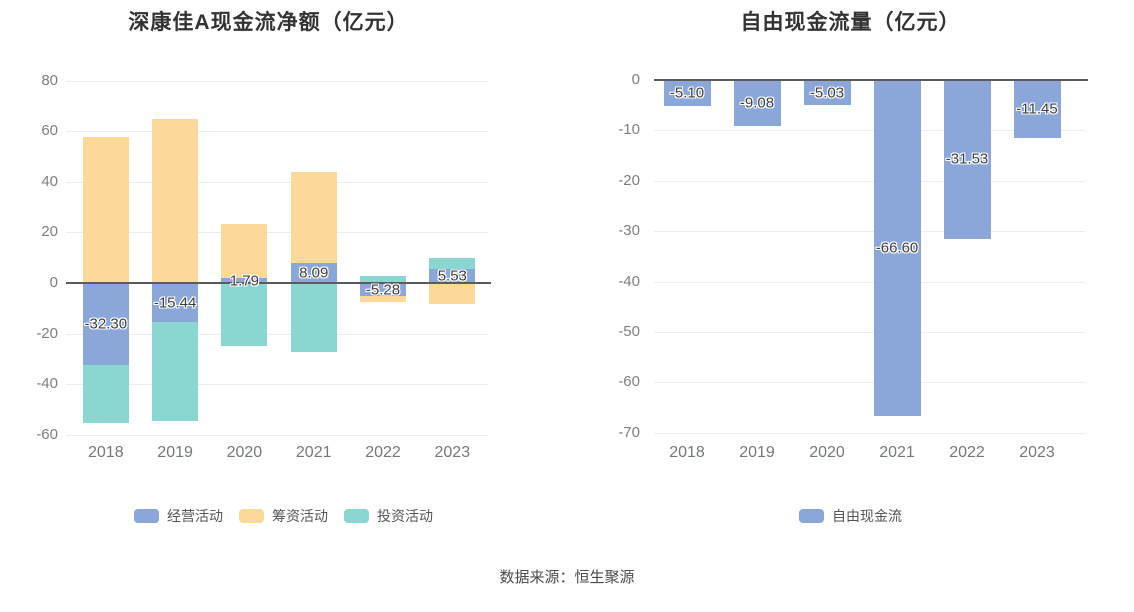 Image resolution: width=1134 pixels, height=612 pixels. I want to click on left-chart-legend: 经营活动 筹资活动 投资活动, so click(283, 516).